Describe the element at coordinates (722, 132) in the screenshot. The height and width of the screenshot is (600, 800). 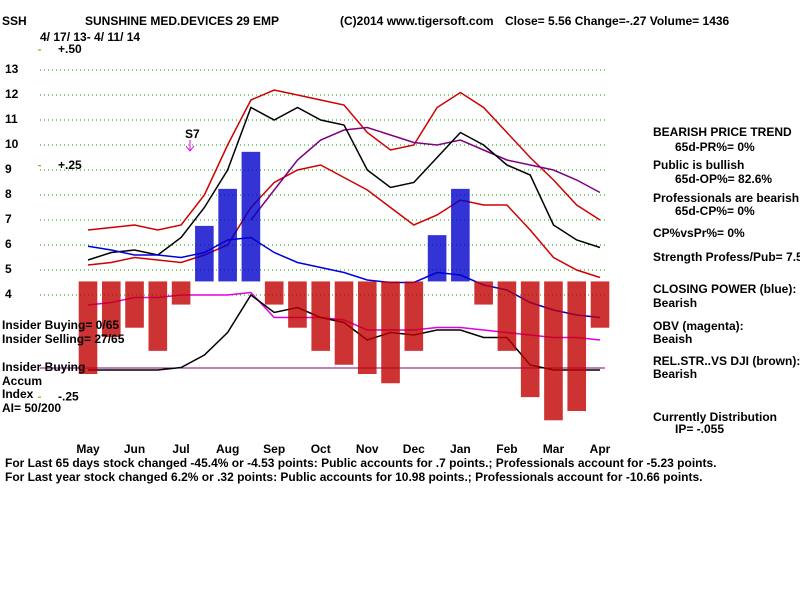
I see `side-note: BEARISH PRICE TREND` at that location.